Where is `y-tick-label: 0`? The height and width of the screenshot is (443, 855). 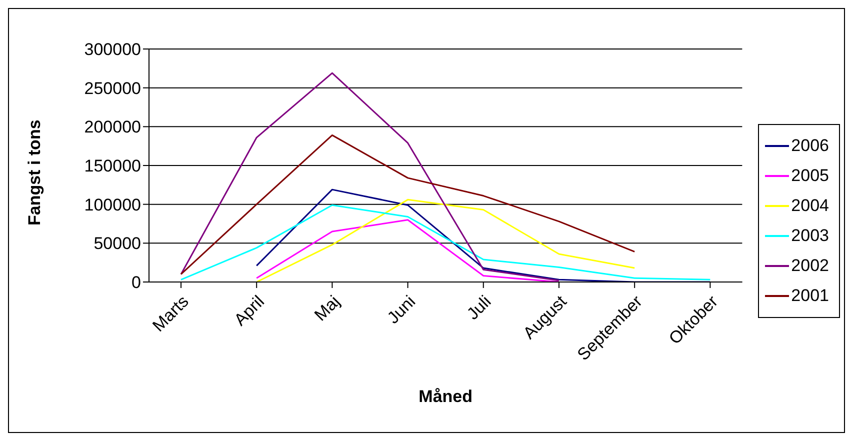 y-tick-label: 0 is located at coordinates (136, 282).